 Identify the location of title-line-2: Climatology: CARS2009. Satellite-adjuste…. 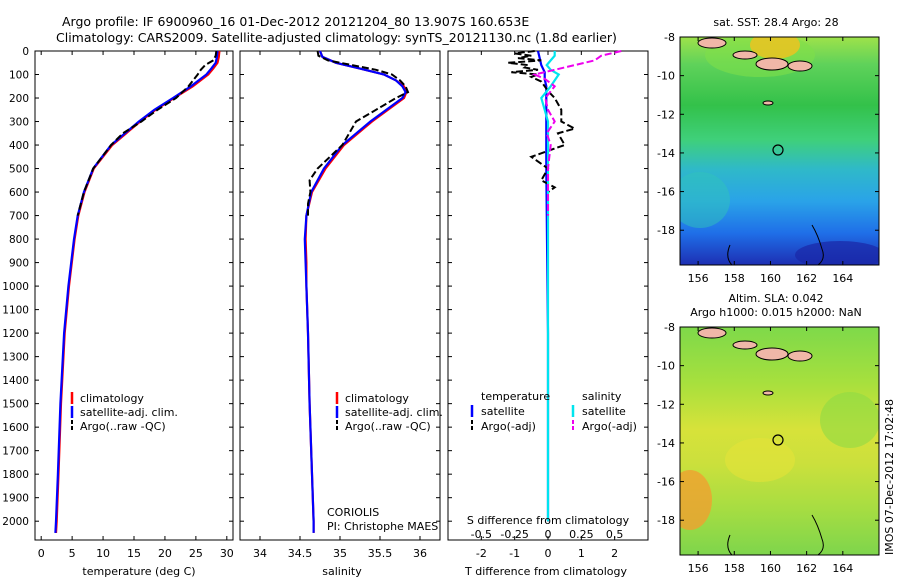
(336, 37).